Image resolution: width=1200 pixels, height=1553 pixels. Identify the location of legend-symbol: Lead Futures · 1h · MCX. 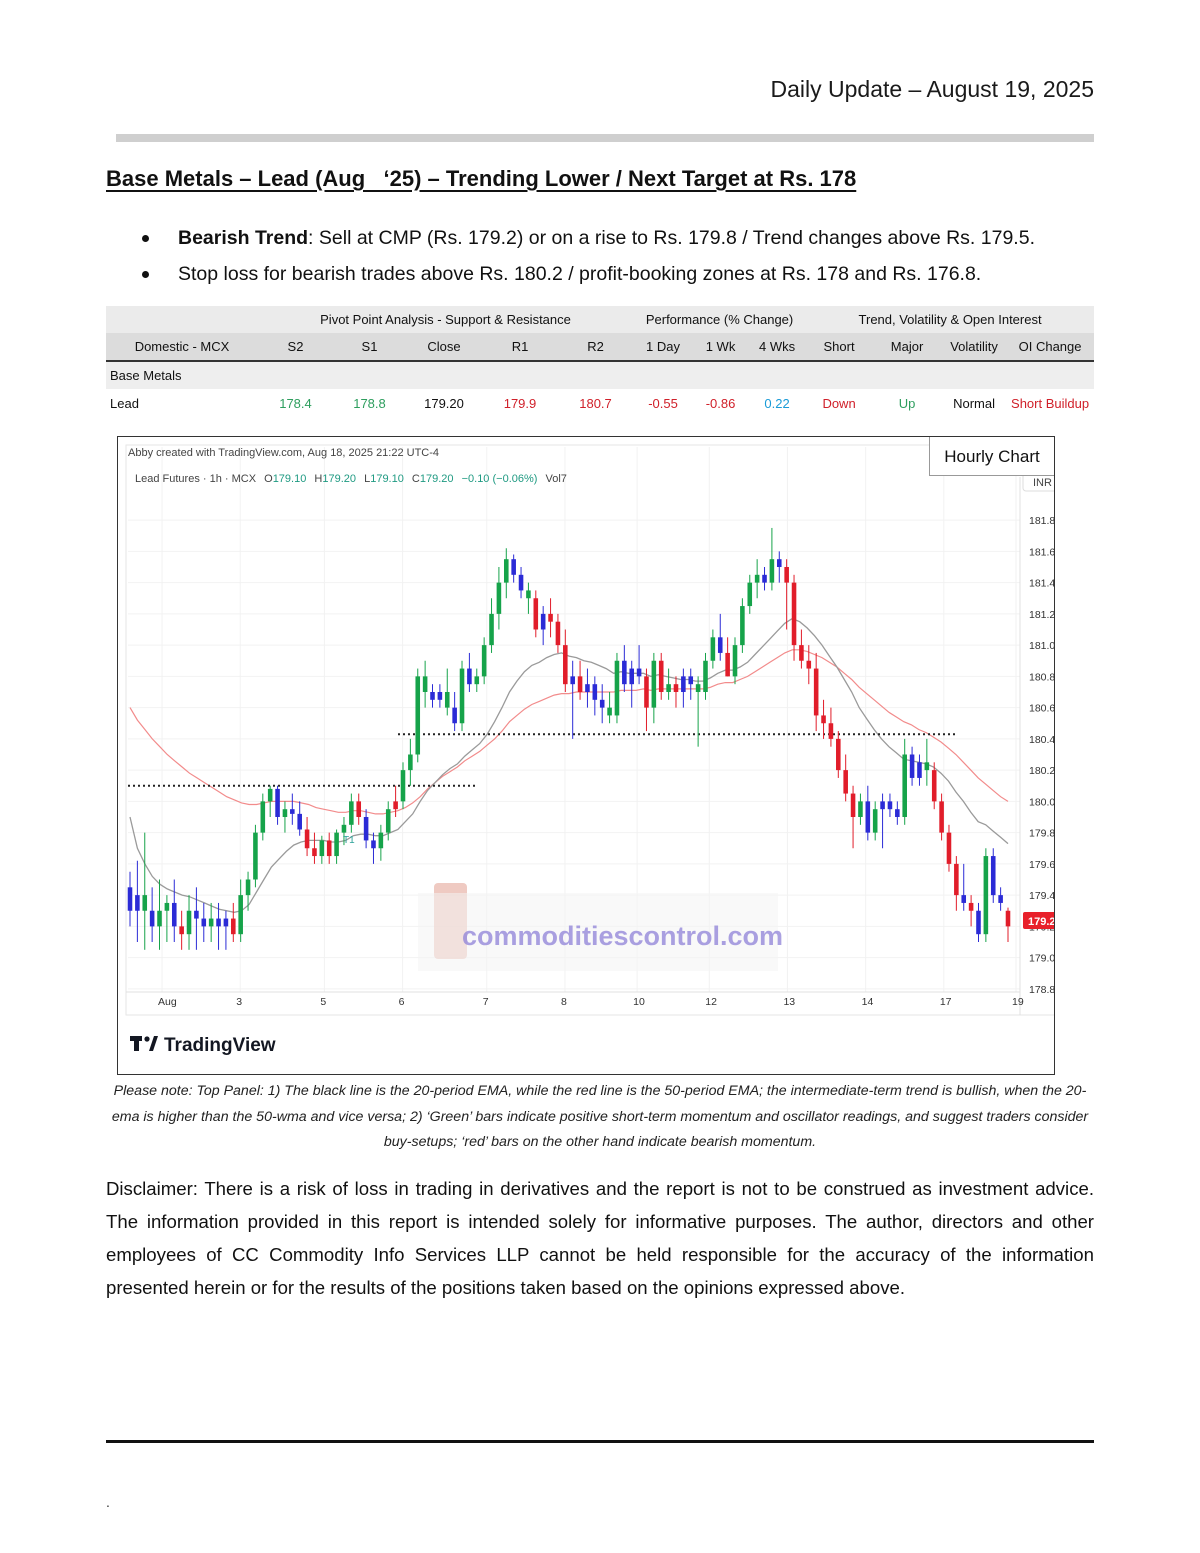
(196, 479).